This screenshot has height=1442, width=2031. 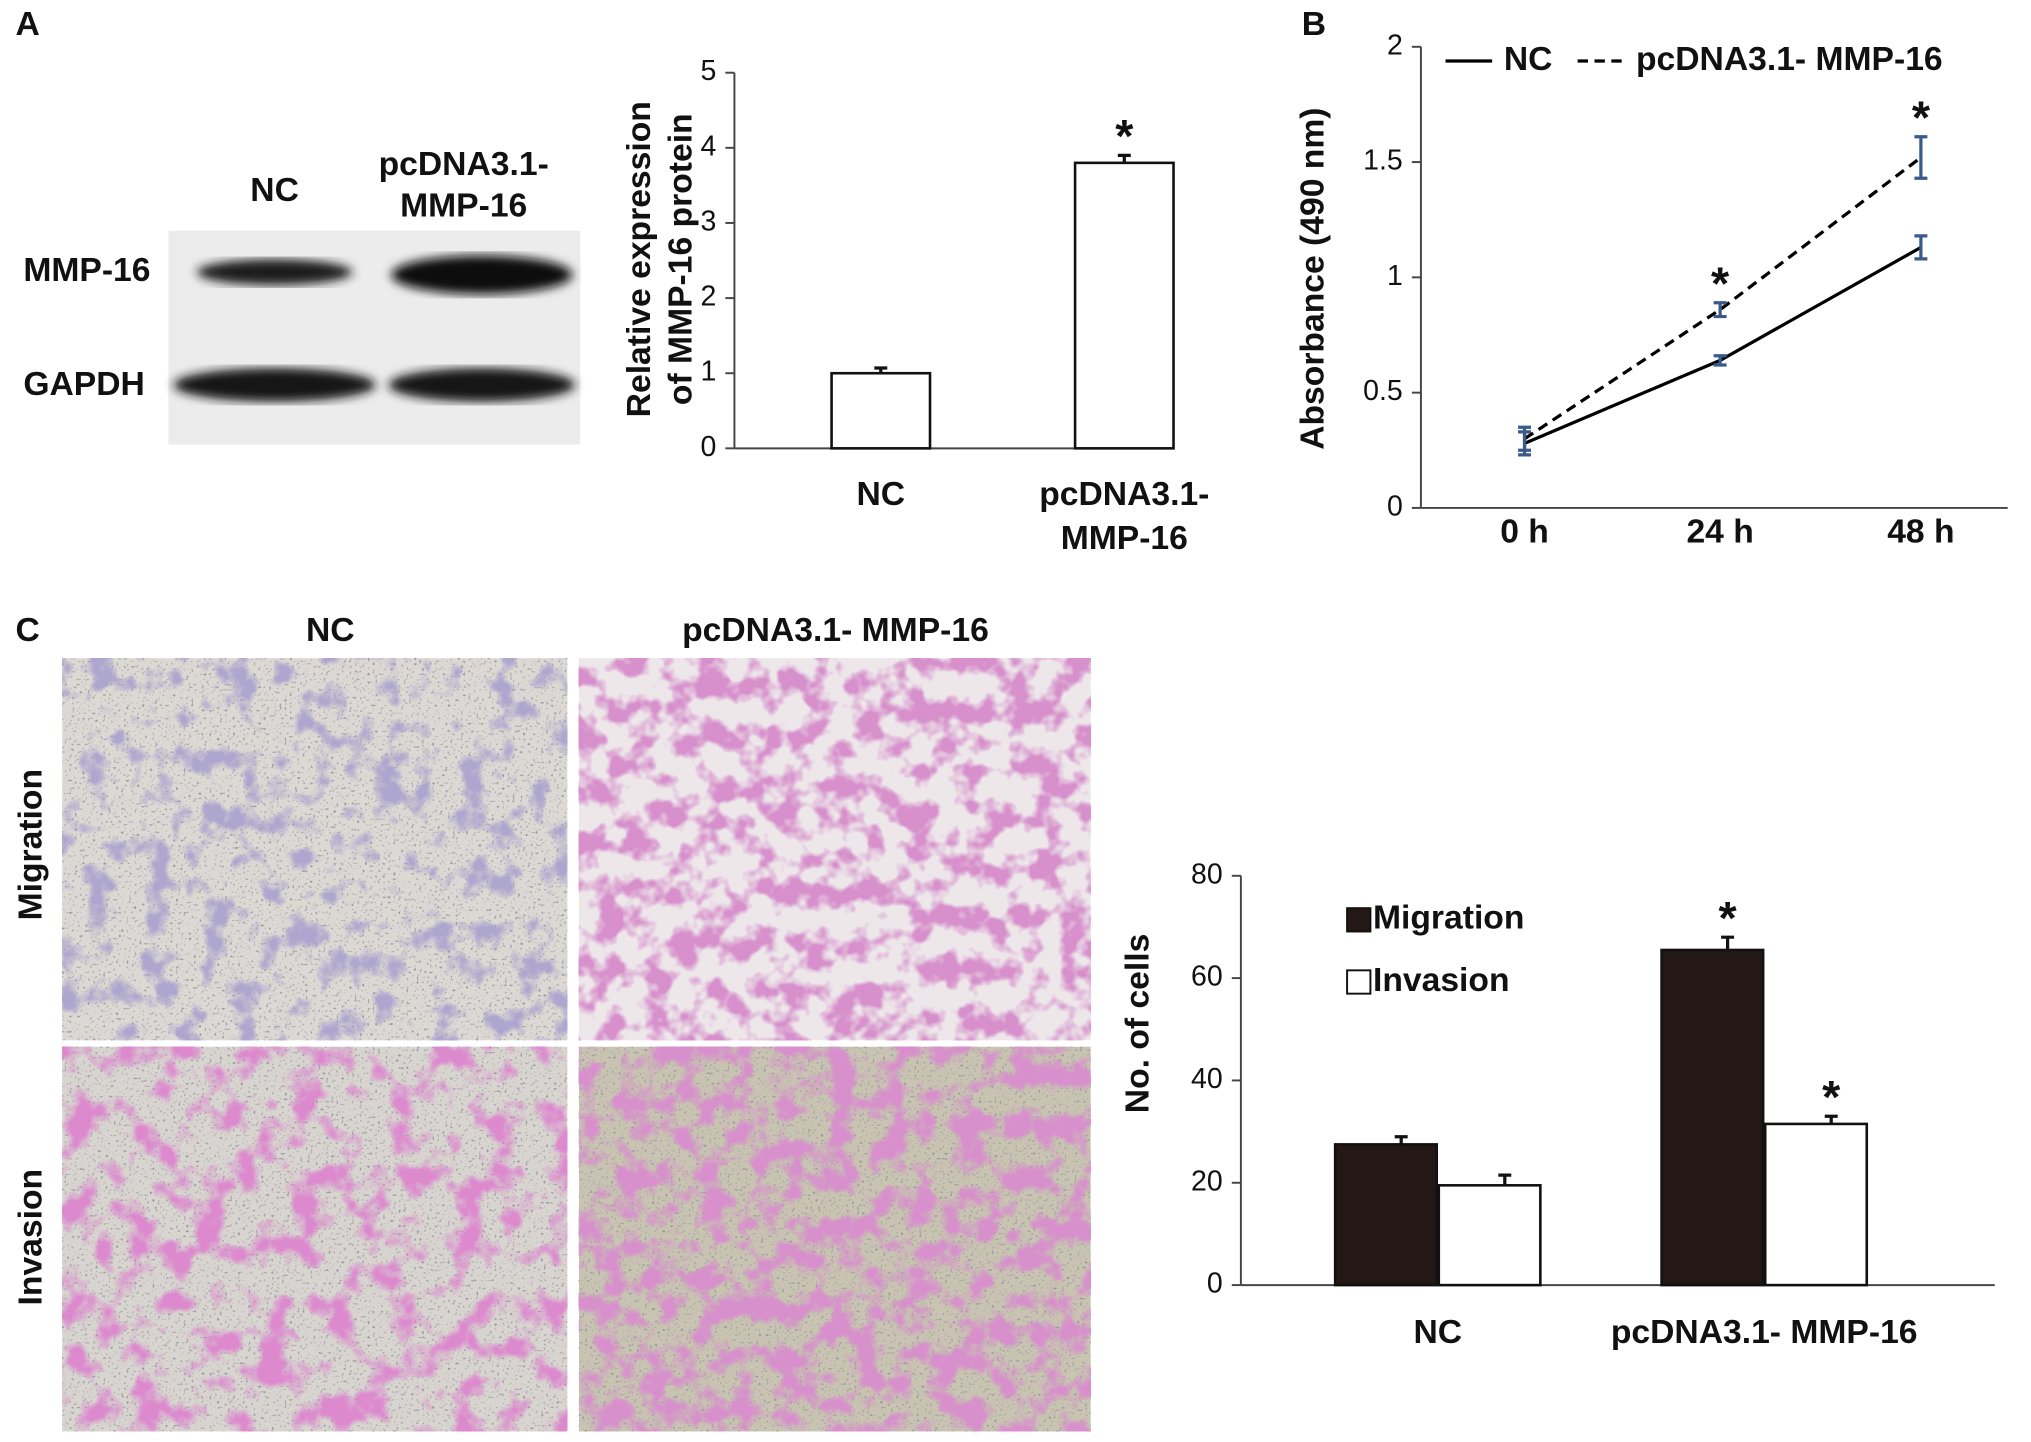 What do you see at coordinates (1383, 391) in the screenshot?
I see `y-tick-label: 0.5` at bounding box center [1383, 391].